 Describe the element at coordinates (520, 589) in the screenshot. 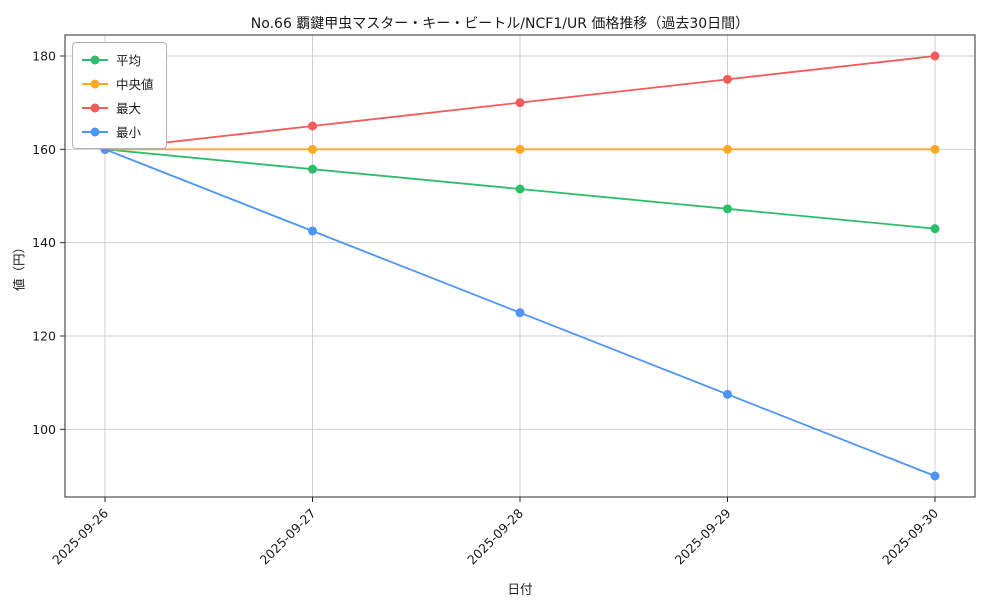

I see `x-axis-label: 日付` at that location.